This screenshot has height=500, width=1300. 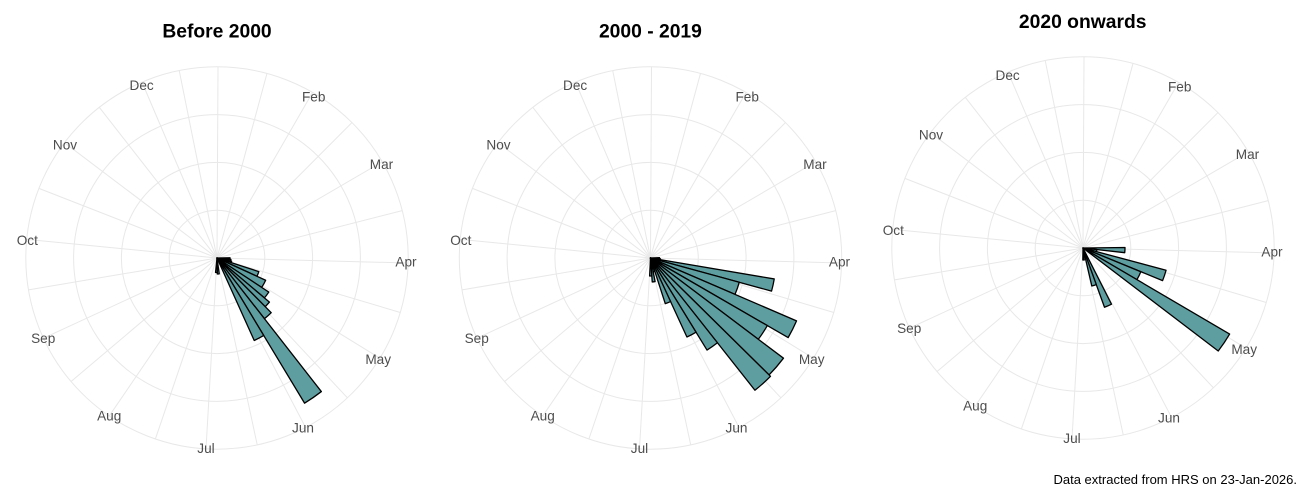 I want to click on svg-text: Before 2000, so click(x=216, y=32).